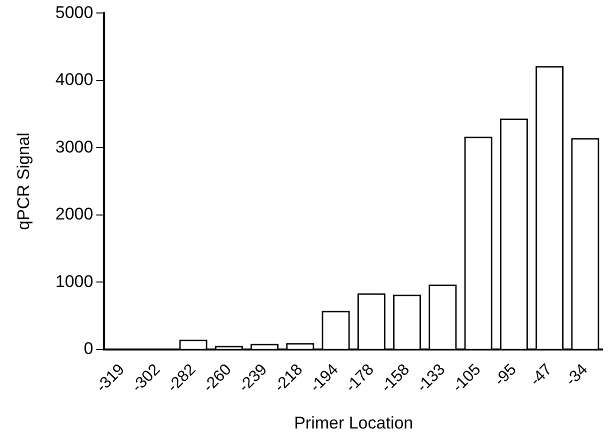 The width and height of the screenshot is (609, 443). What do you see at coordinates (354, 422) in the screenshot?
I see `x-axis-title: Primer Location` at bounding box center [354, 422].